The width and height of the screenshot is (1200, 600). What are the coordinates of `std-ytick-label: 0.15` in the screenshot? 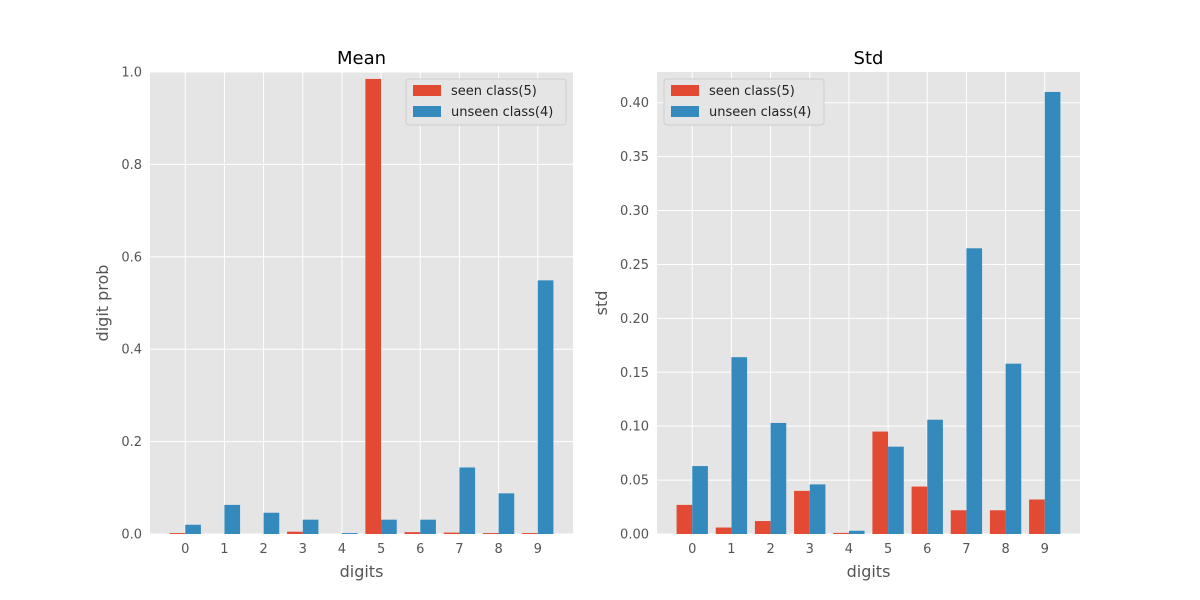 It's located at (634, 373).